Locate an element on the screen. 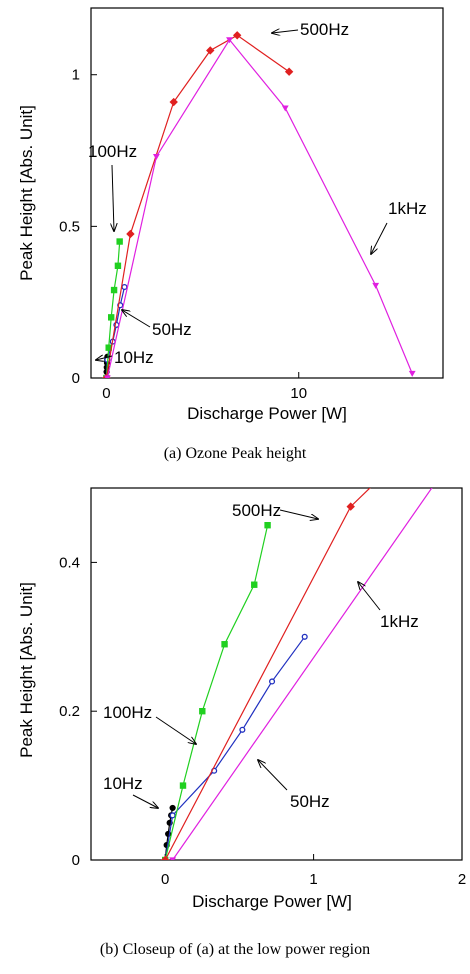  series-line-50Hz is located at coordinates (235, 748).